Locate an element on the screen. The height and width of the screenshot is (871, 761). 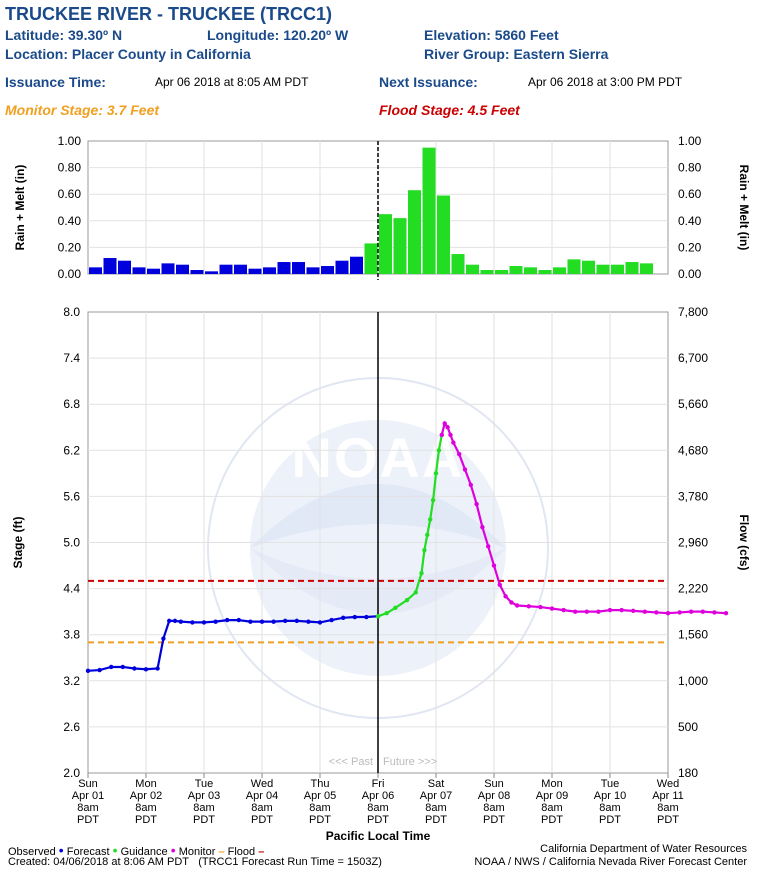
stage-xtick-label: Tue is located at coordinates (610, 784).